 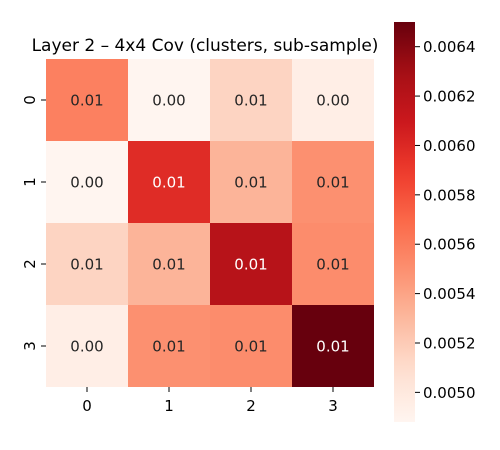 What do you see at coordinates (449, 195) in the screenshot?
I see `colorbar-tick-label-4: 0.0058` at bounding box center [449, 195].